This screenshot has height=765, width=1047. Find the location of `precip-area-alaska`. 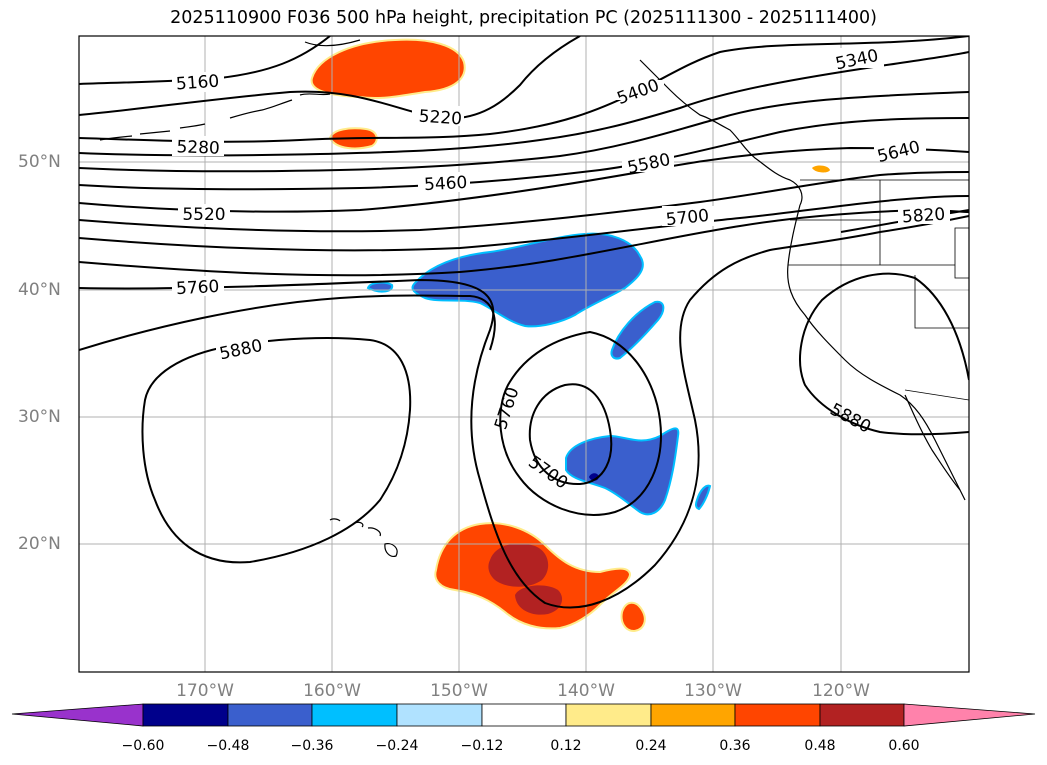

precip-area-alaska is located at coordinates (388, 69).